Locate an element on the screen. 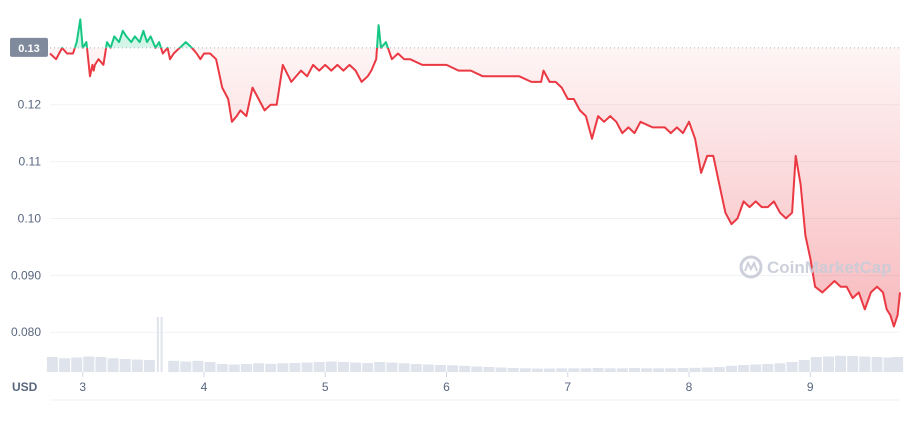  currency-label: USD is located at coordinates (25, 387).